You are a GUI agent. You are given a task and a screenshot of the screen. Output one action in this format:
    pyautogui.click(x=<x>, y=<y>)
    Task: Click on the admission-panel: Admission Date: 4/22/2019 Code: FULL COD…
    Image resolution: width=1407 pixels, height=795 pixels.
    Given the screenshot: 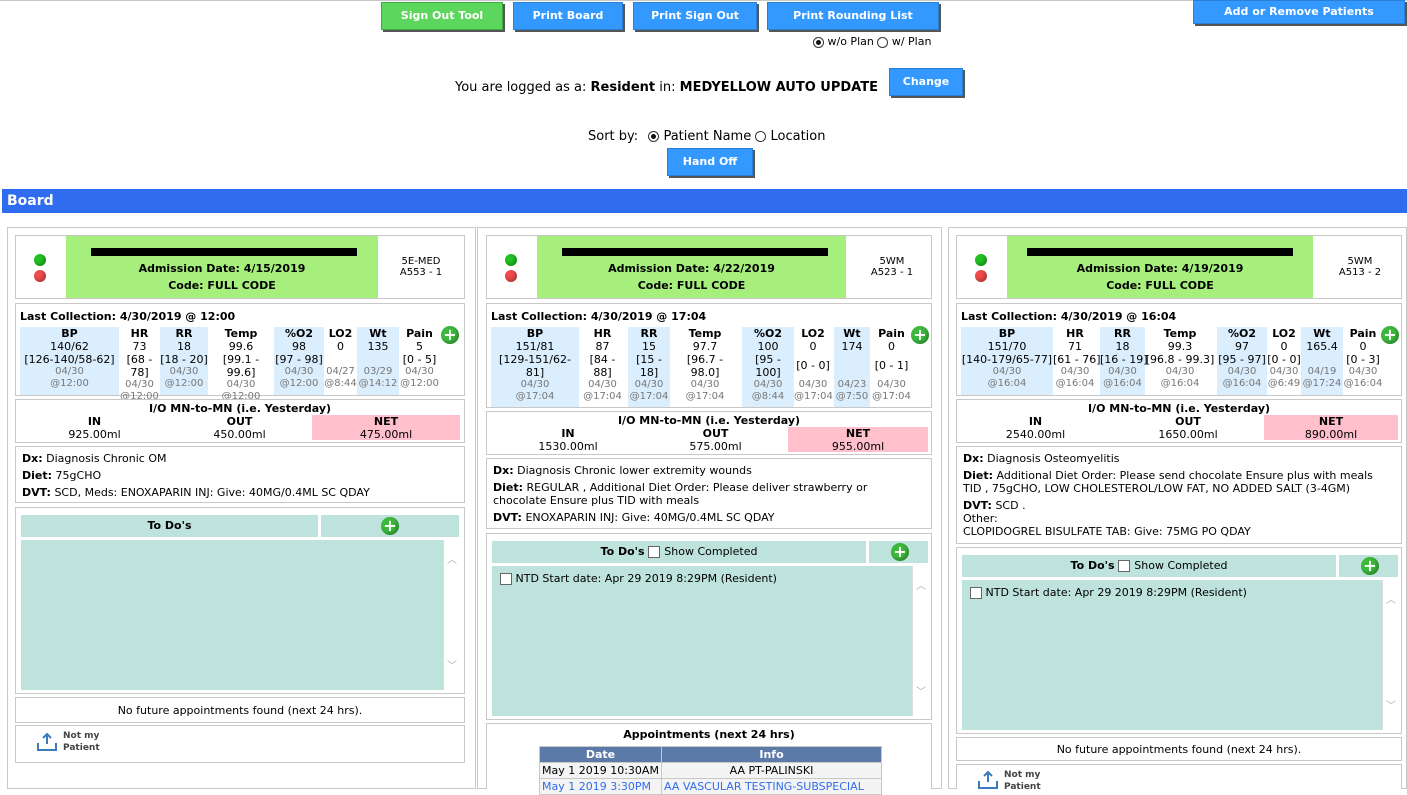 What is the action you would take?
    pyautogui.click(x=691, y=267)
    